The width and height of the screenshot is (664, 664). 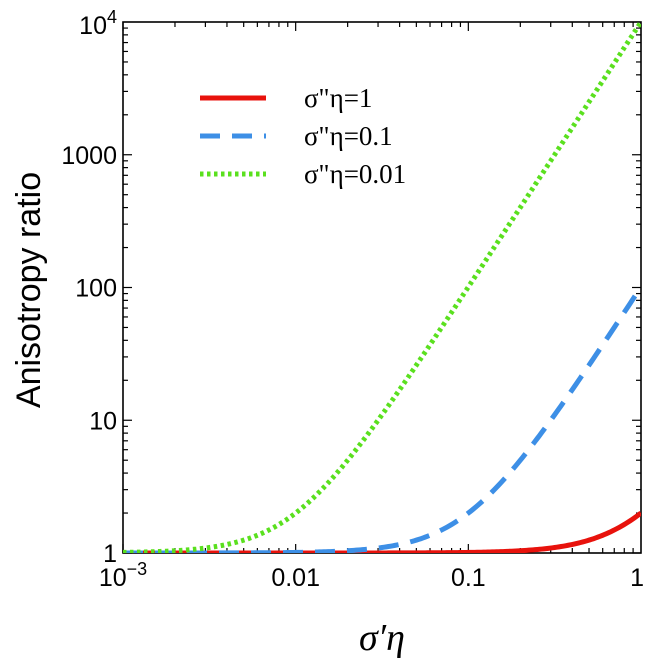 What do you see at coordinates (89, 156) in the screenshot?
I see `y-tick-label: 1000` at bounding box center [89, 156].